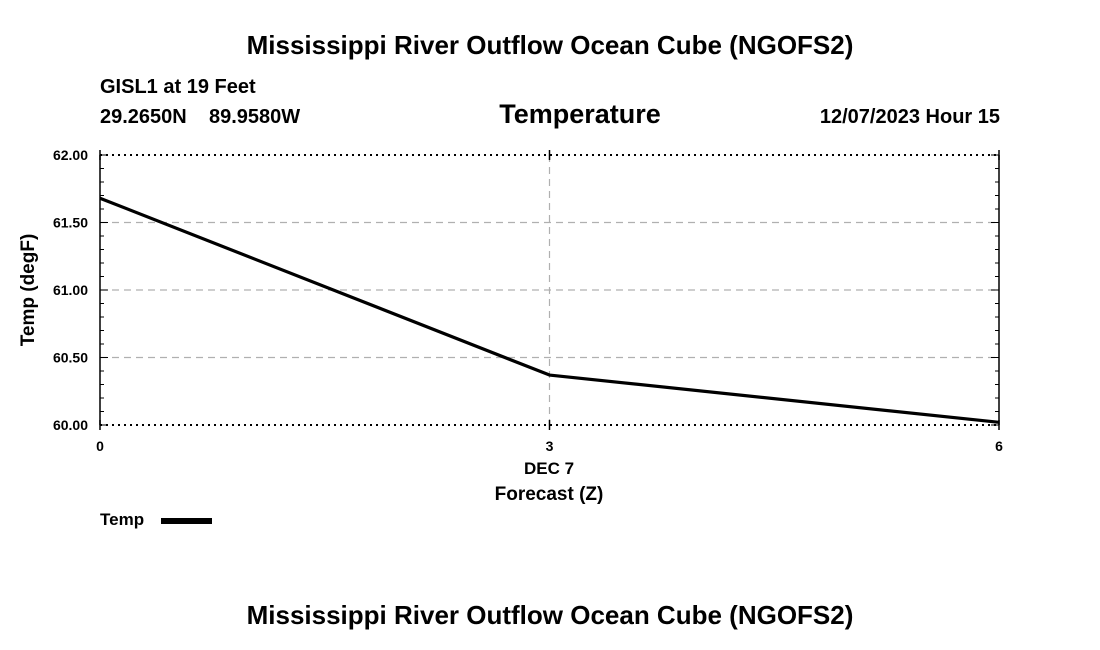  I want to click on x-tick-label-0: 0, so click(100, 446).